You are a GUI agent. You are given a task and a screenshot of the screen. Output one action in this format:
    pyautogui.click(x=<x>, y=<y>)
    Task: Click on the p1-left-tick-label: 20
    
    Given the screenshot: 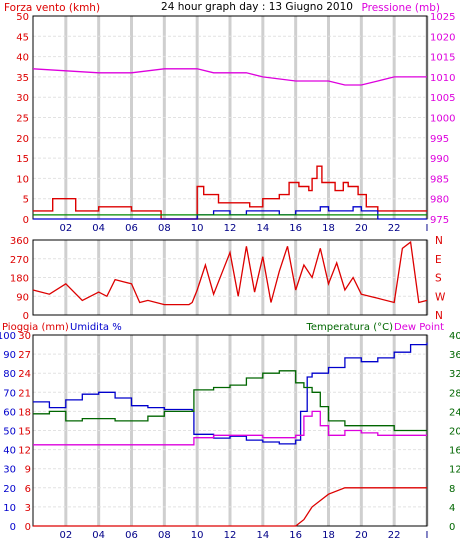 What is the action you would take?
    pyautogui.click(x=22, y=139)
    